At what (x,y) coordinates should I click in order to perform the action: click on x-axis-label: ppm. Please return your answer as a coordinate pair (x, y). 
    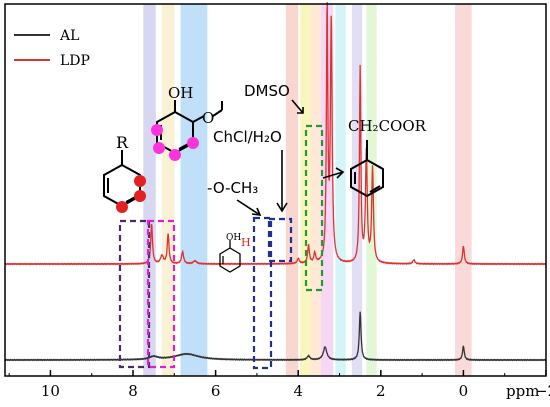
    Looking at the image, I should click on (522, 391).